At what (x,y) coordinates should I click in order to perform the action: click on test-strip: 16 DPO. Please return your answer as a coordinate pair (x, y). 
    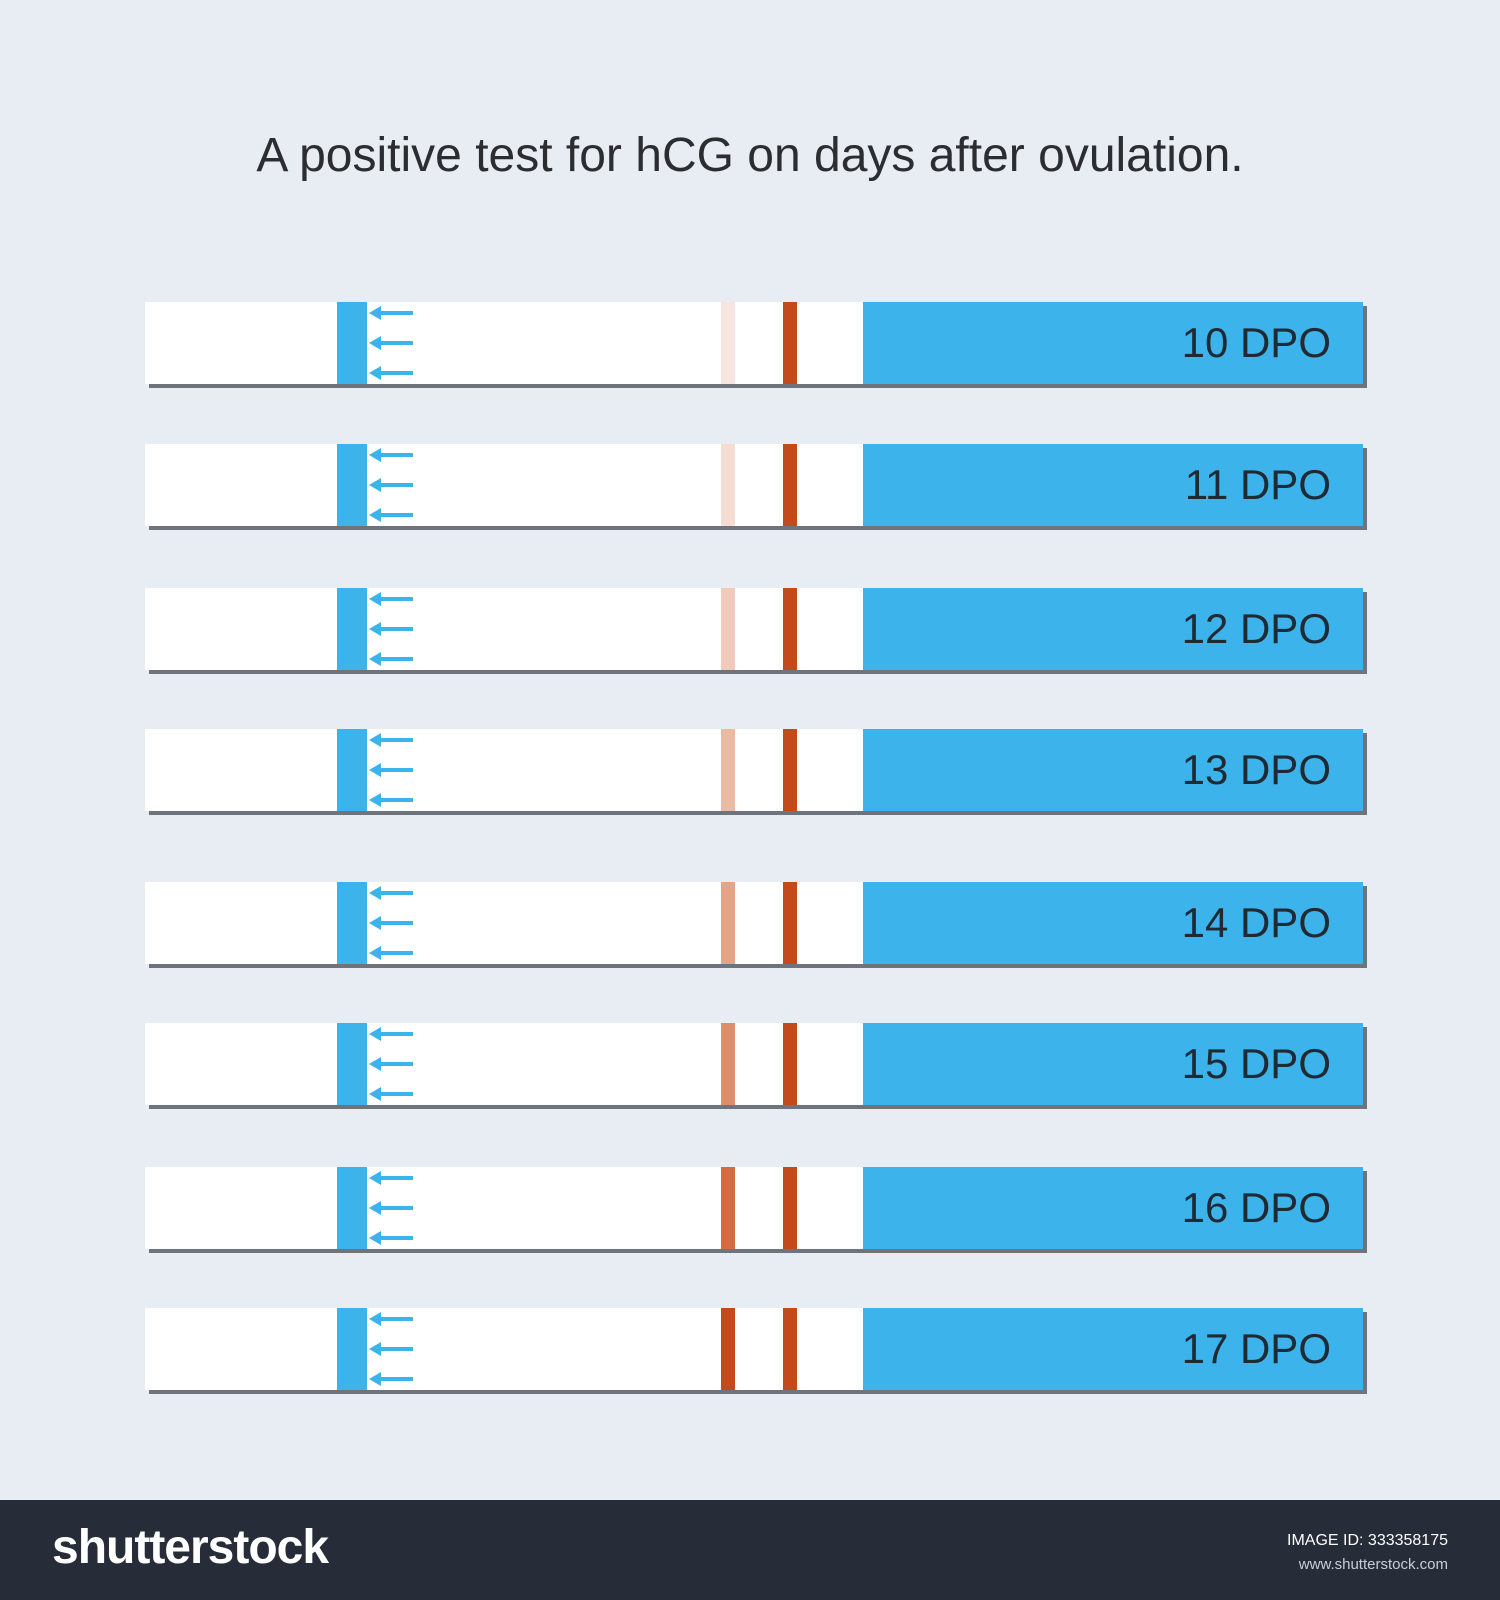
    Looking at the image, I should click on (754, 1208).